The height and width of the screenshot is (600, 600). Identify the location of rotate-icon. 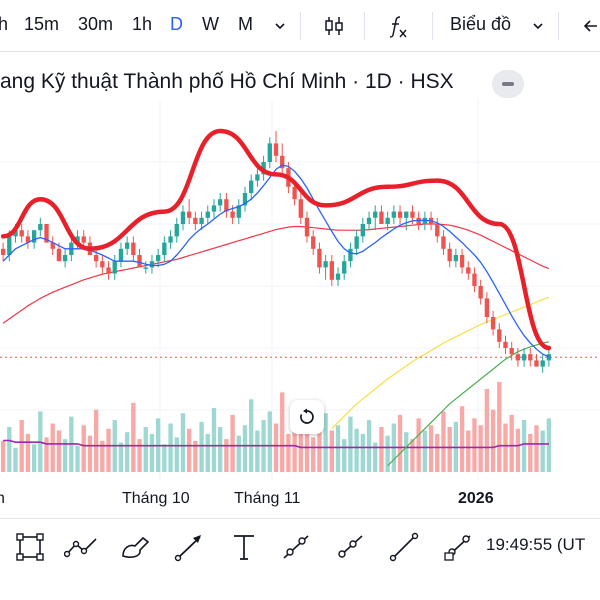
(307, 416).